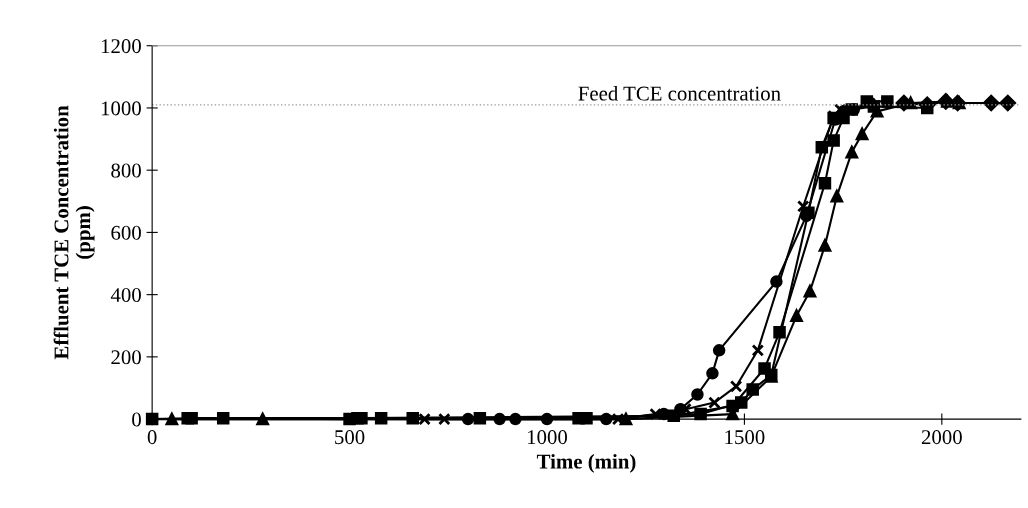 This screenshot has width=1028, height=508. Describe the element at coordinates (125, 295) in the screenshot. I see `y-tick-label: 400` at that location.